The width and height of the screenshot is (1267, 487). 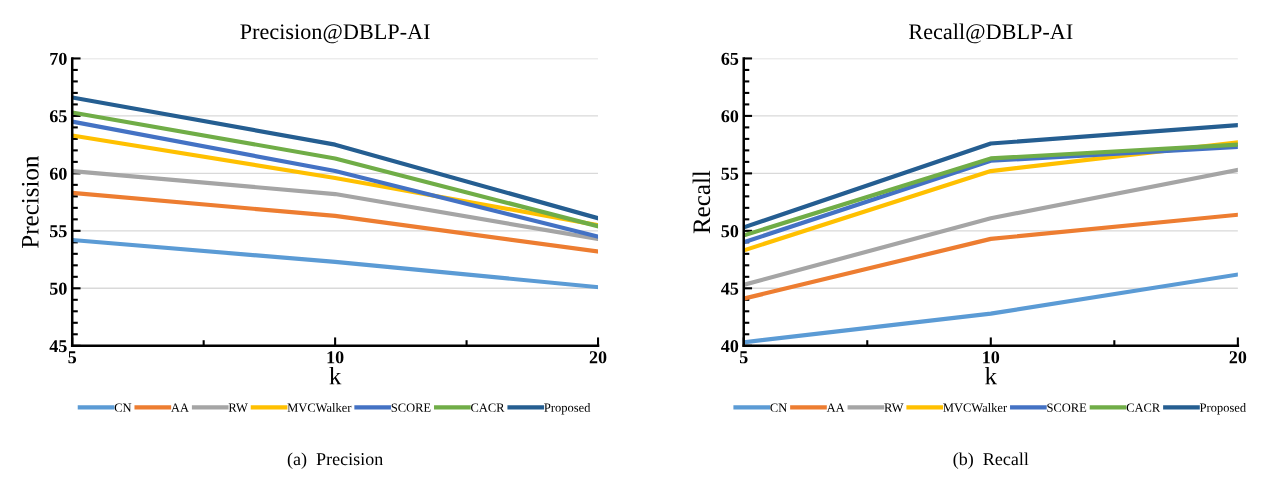 What do you see at coordinates (701, 202) in the screenshot?
I see `y-axis-title: Recall` at bounding box center [701, 202].